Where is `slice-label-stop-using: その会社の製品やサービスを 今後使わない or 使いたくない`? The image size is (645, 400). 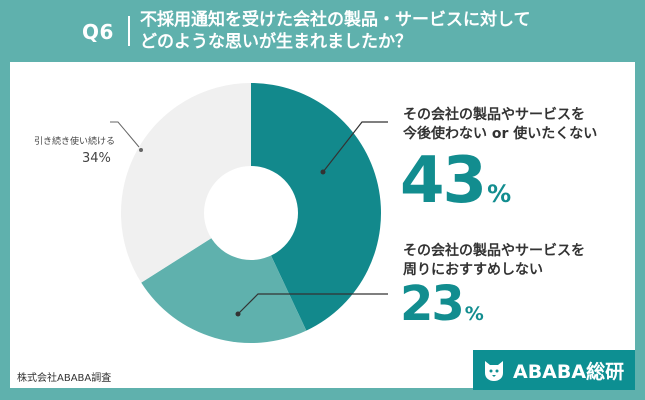 slice-label-stop-using: その会社の製品やサービスを 今後使わない or 使いたくない is located at coordinates (500, 125).